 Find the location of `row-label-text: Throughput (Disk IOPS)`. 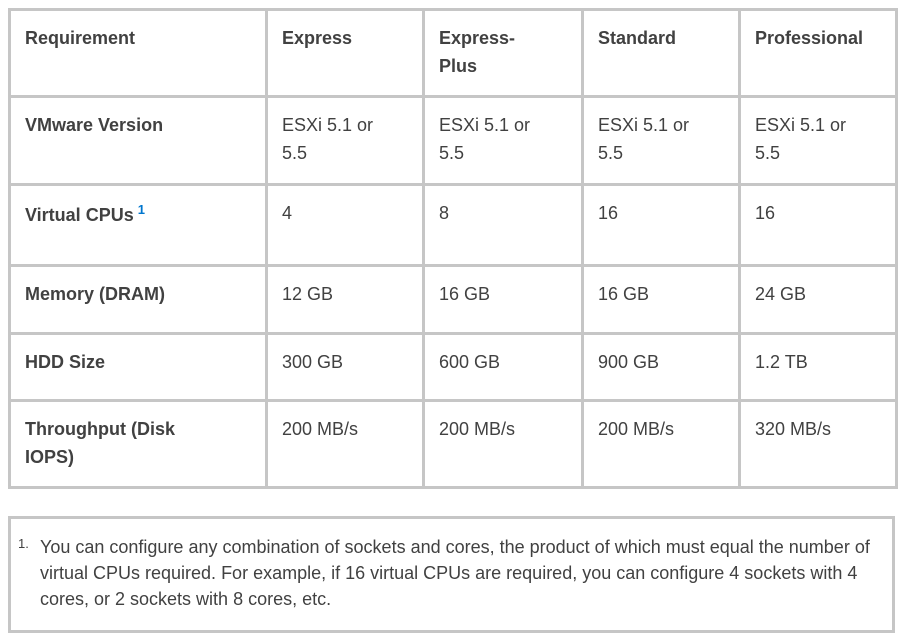

row-label-text: Throughput (Disk IOPS) is located at coordinates (100, 442).